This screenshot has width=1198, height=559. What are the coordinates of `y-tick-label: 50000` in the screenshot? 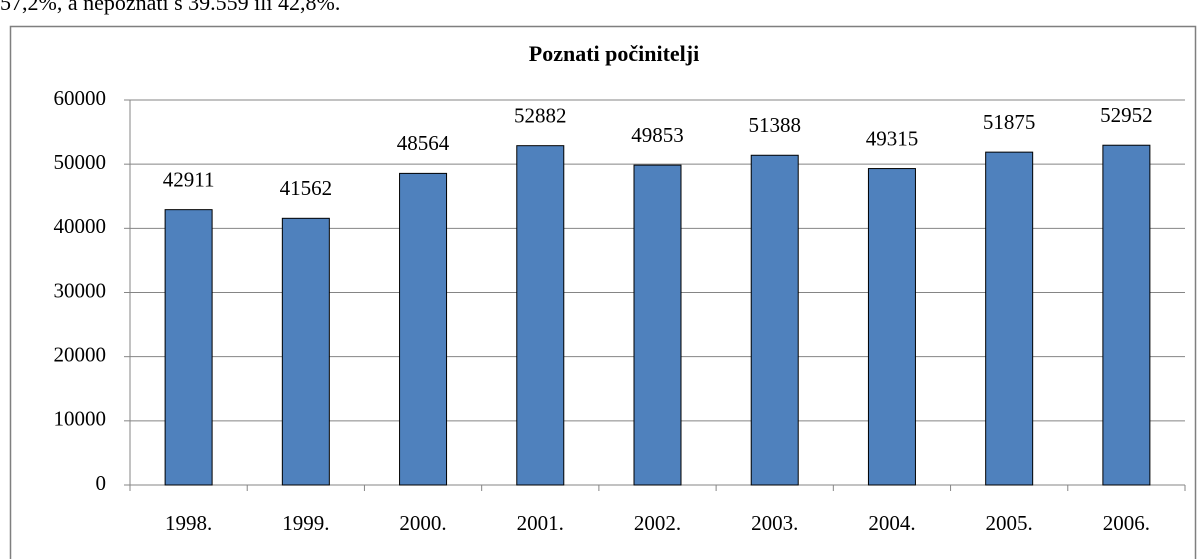 It's located at (80, 162).